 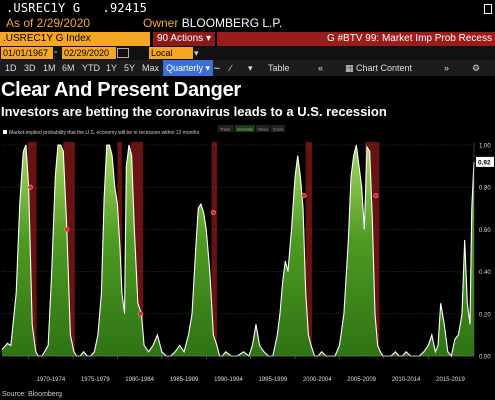 What do you see at coordinates (125, 8) in the screenshot?
I see `ticker-value: .92415` at bounding box center [125, 8].